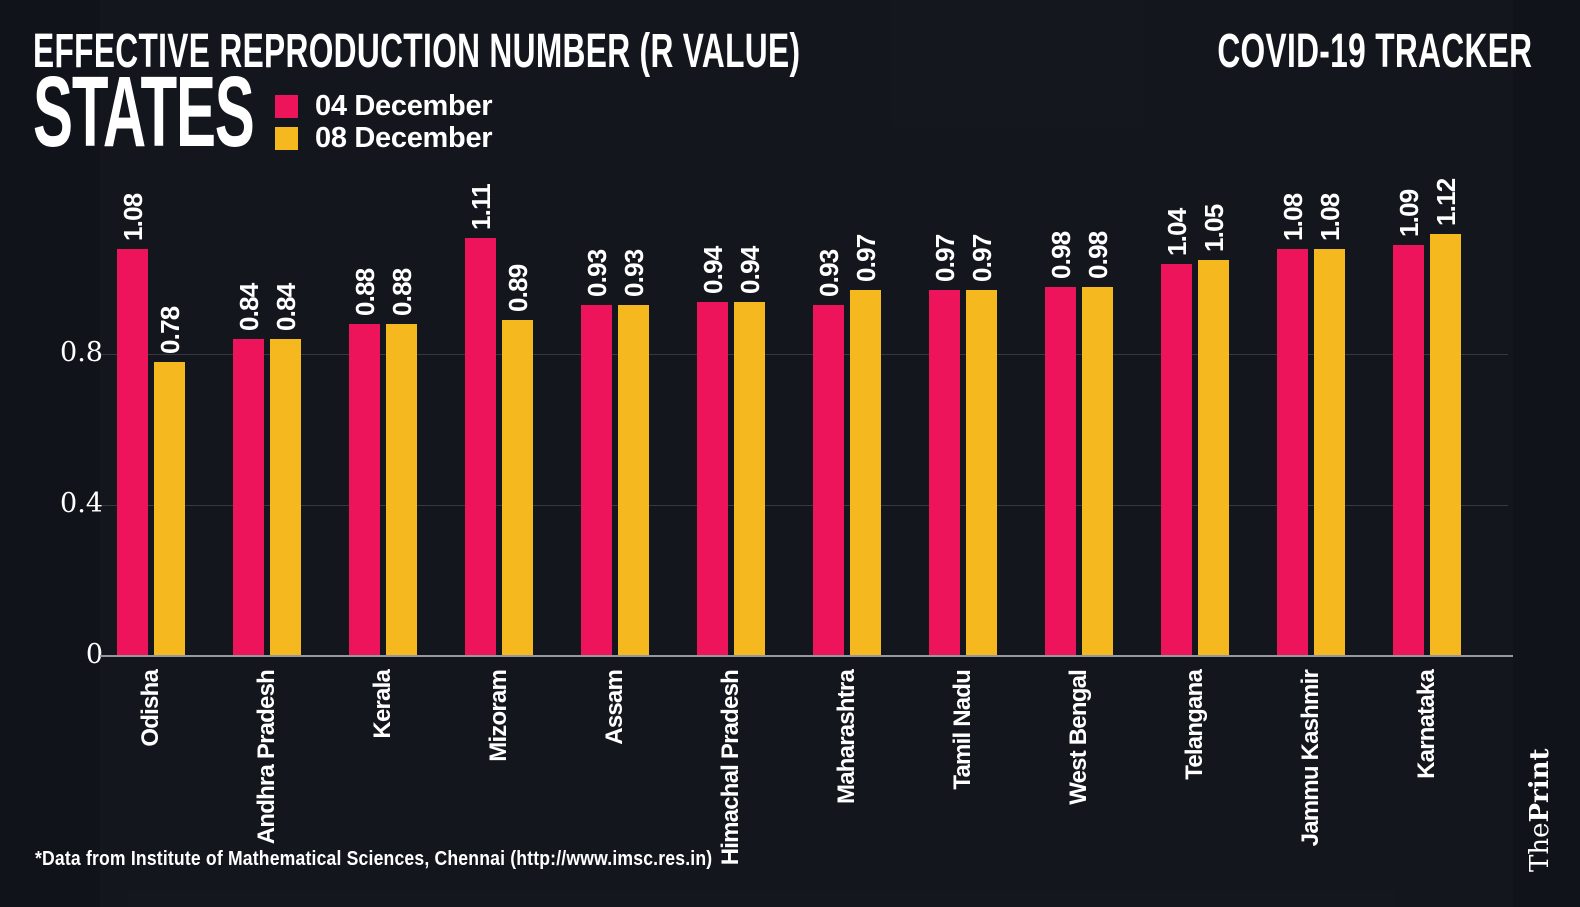 Image resolution: width=1580 pixels, height=907 pixels. Describe the element at coordinates (981, 258) in the screenshot. I see `value-label-08-december-tamil-nadu: 0.97` at that location.